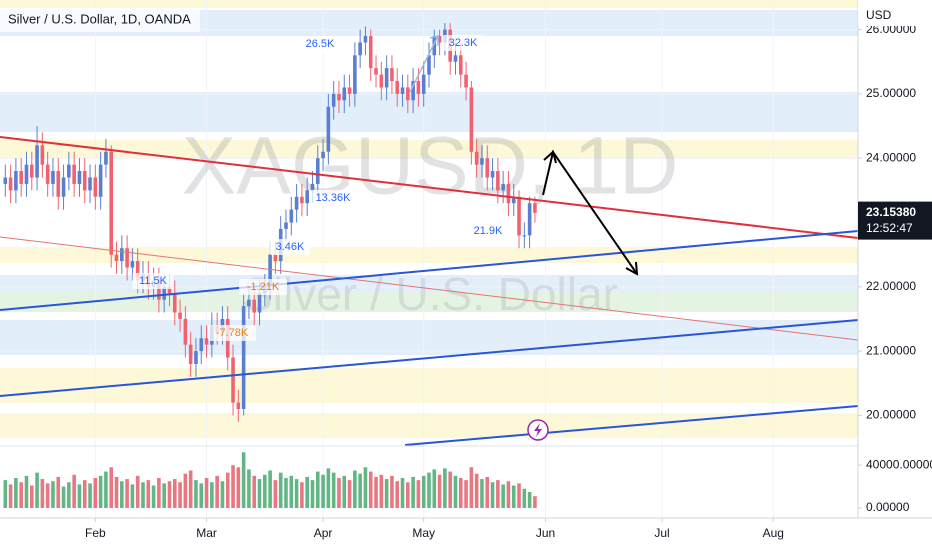  What do you see at coordinates (463, 43) in the screenshot?
I see `annotation: 32.3K` at bounding box center [463, 43].